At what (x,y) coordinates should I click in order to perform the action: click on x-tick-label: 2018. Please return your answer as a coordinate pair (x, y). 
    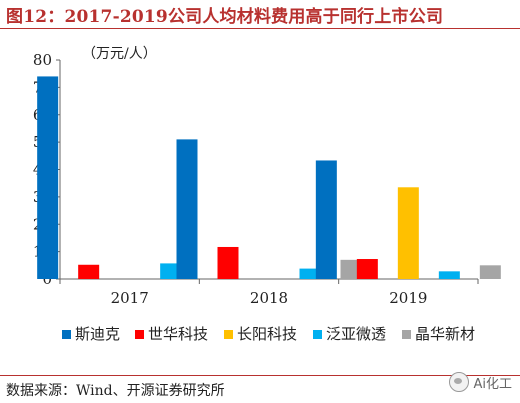
    Looking at the image, I should click on (269, 298).